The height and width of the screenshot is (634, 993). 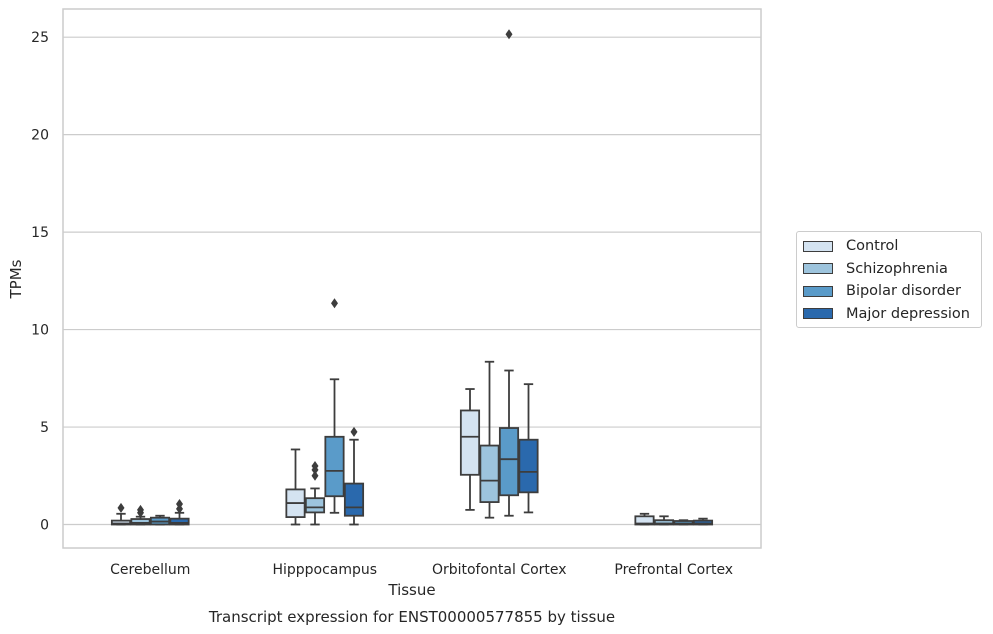 I want to click on x-tick-label: Prefrontal Cortex, so click(x=673, y=570).